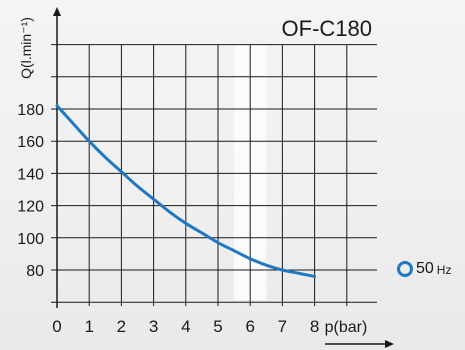 The width and height of the screenshot is (465, 350). I want to click on y-tick-label: 120, so click(30, 207).